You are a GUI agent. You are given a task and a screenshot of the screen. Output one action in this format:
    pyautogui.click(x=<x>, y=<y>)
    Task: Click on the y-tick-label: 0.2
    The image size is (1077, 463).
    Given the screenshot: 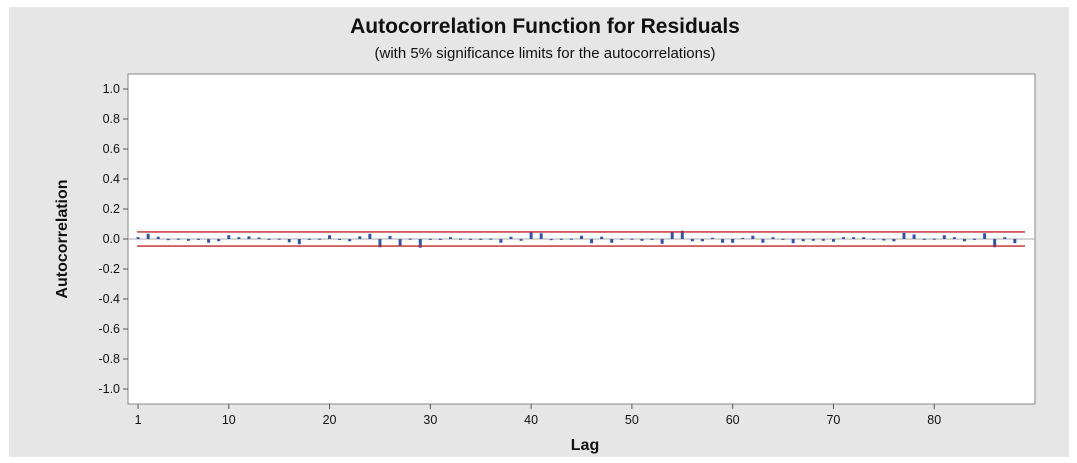 What is the action you would take?
    pyautogui.click(x=111, y=209)
    